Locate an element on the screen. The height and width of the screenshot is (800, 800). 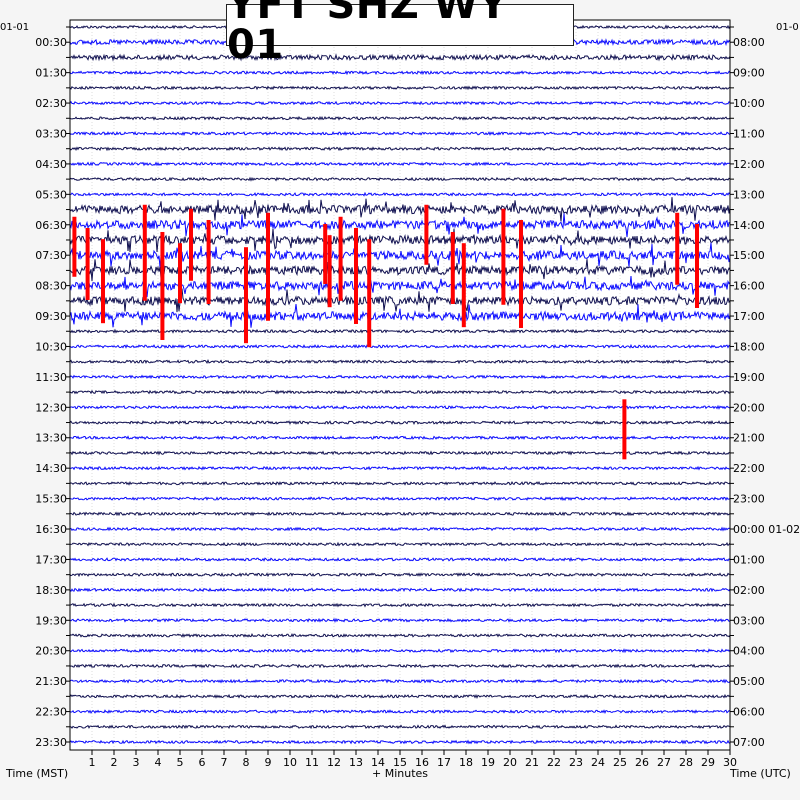
left-time-label: 13:30 is located at coordinates (51, 438).